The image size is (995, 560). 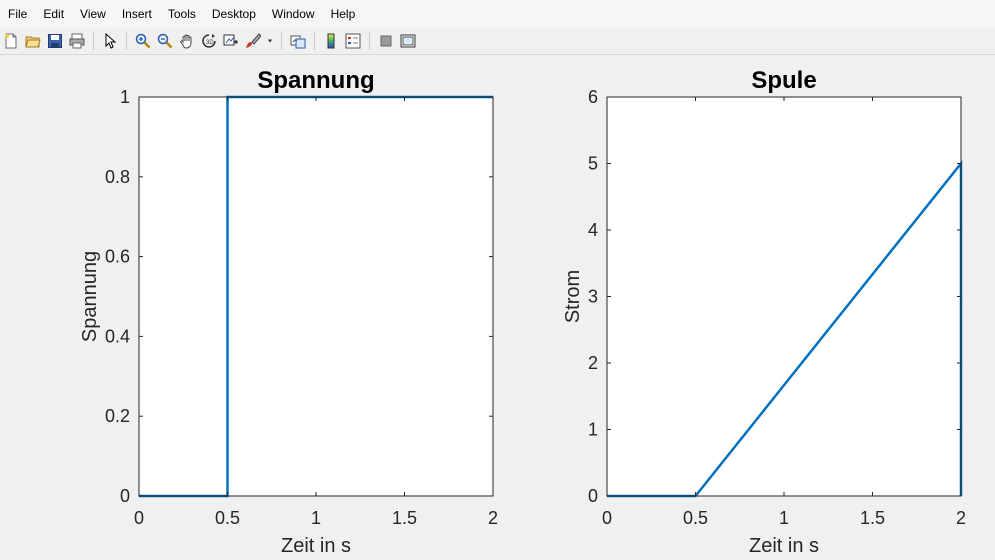 I want to click on show-plot-tools-button, so click(x=408, y=41).